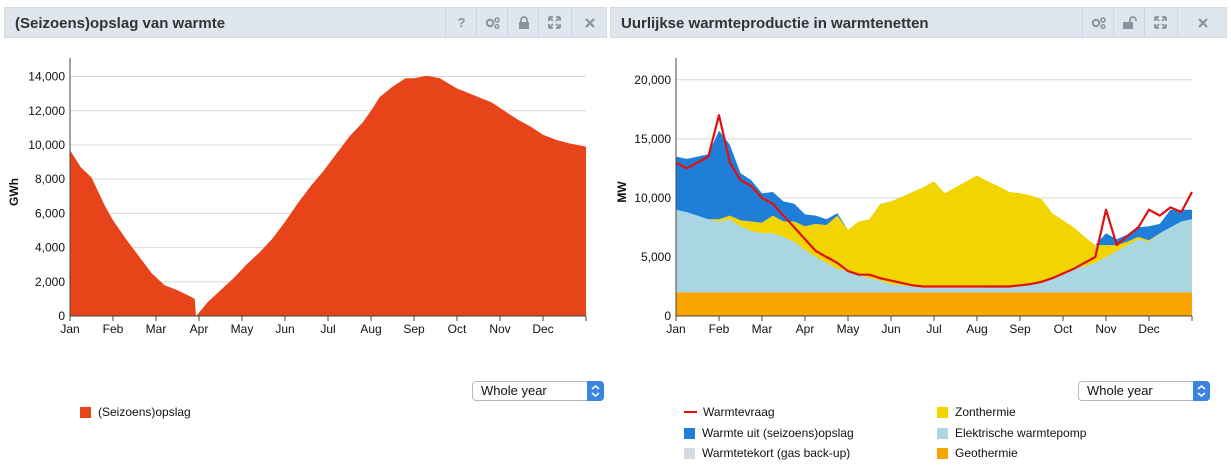 The height and width of the screenshot is (466, 1231). I want to click on legend-item: Warmtevraag, so click(729, 412).